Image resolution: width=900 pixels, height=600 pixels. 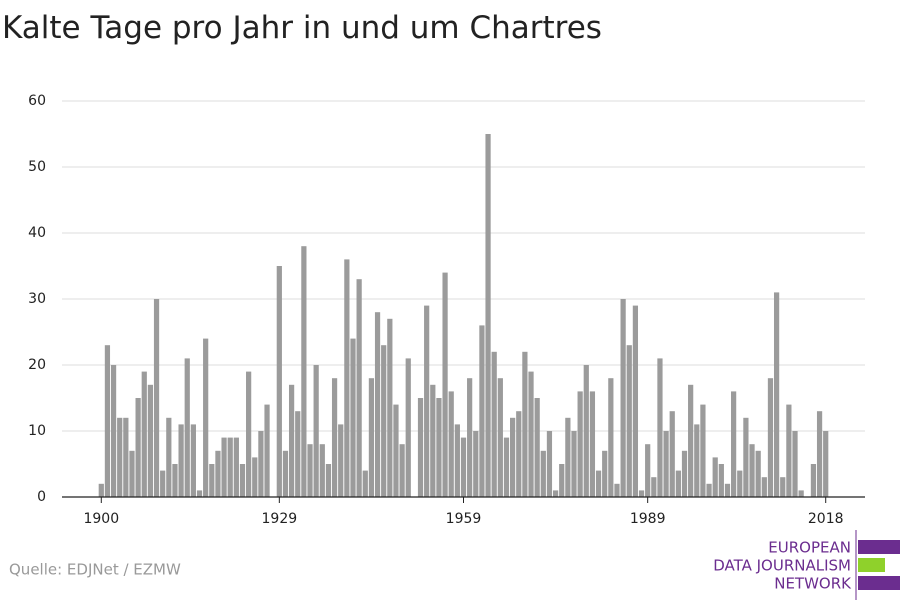 What do you see at coordinates (280, 519) in the screenshot?
I see `x-tick-label: 1929` at bounding box center [280, 519].